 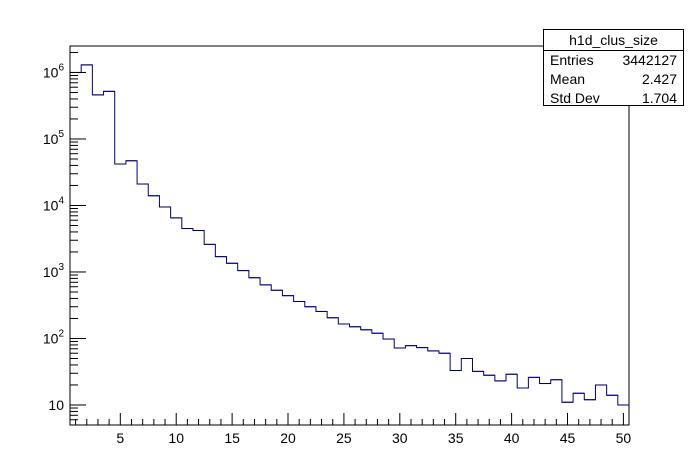 I want to click on x-tick-label: 20, so click(x=288, y=438).